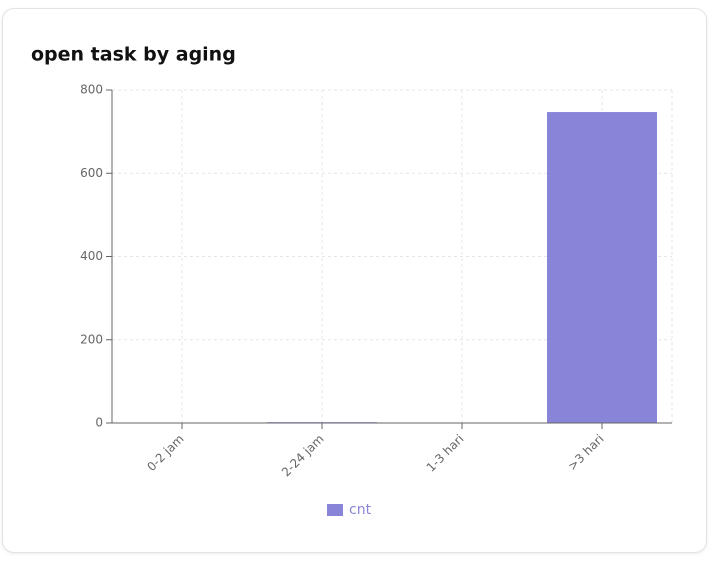 This screenshot has height=562, width=712. Describe the element at coordinates (91, 173) in the screenshot. I see `y-tick-label: 600` at that location.